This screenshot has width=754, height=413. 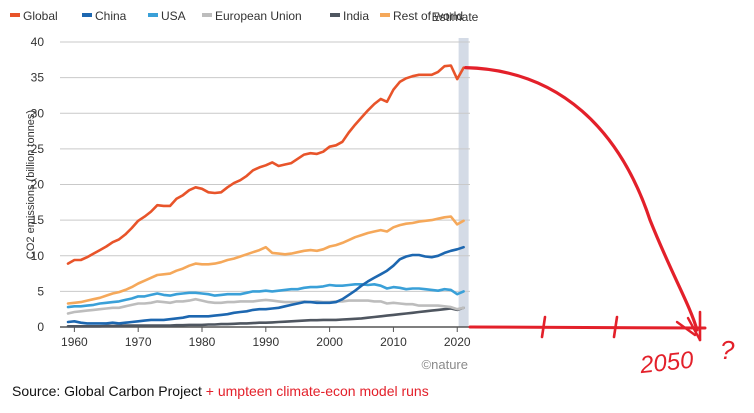 What do you see at coordinates (40, 16) in the screenshot?
I see `legend-label-0: Global` at bounding box center [40, 16].